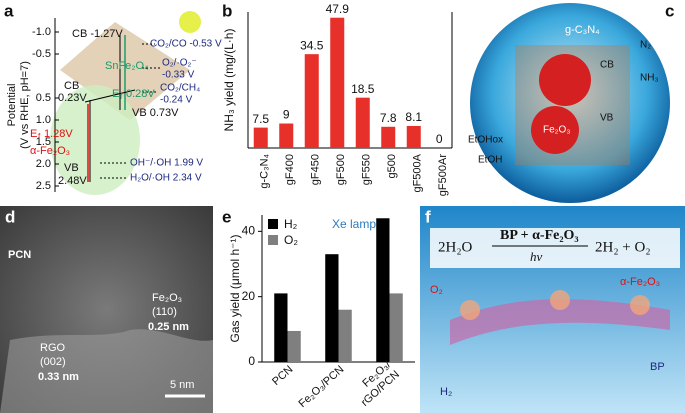  Describe the element at coordinates (321, 386) in the screenshot. I see `x-tick-label: Fe₂O₃/PCN` at that location.